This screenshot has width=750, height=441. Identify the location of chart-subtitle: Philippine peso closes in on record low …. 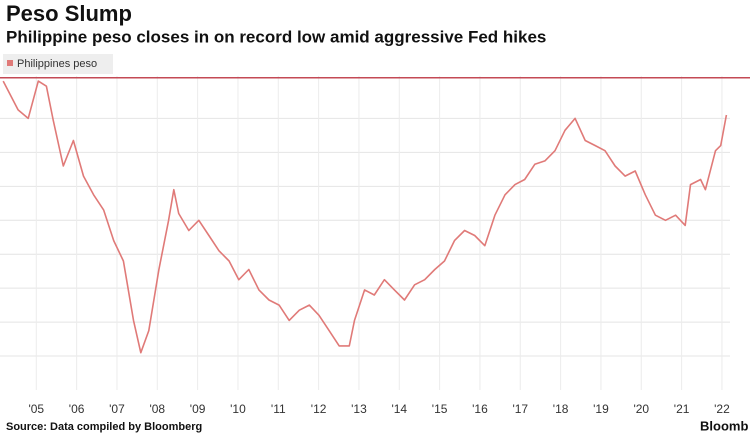
(276, 36).